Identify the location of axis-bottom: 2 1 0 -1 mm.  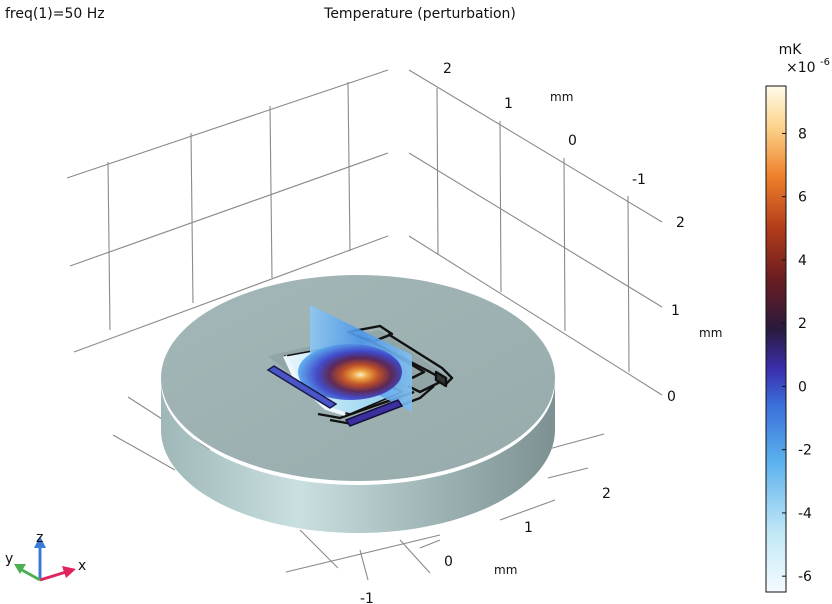
(485, 545).